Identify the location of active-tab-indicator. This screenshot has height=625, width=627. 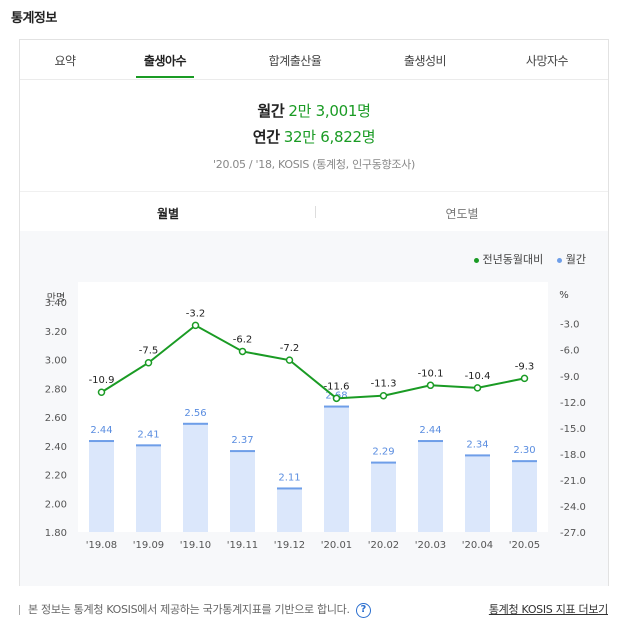
(165, 77).